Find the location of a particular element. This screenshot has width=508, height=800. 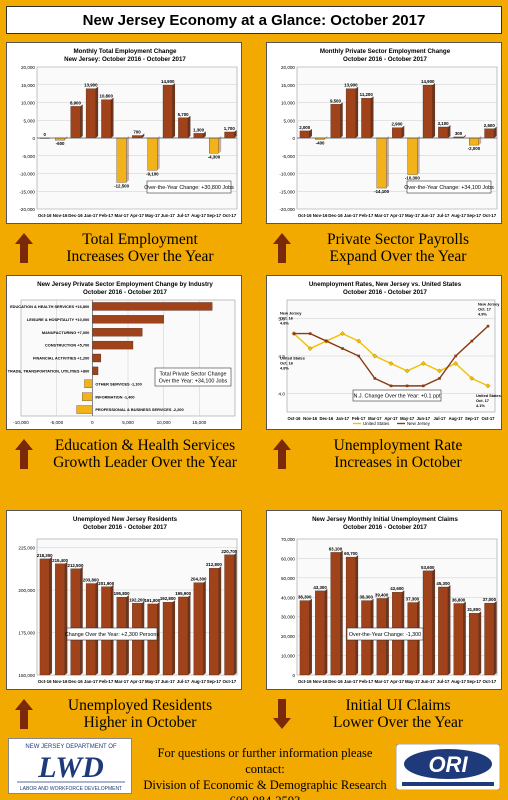

data-label: -600 is located at coordinates (60, 143).